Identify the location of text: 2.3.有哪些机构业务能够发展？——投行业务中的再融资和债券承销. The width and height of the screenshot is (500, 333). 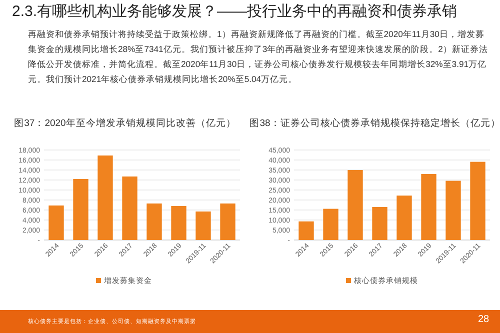
(235, 11).